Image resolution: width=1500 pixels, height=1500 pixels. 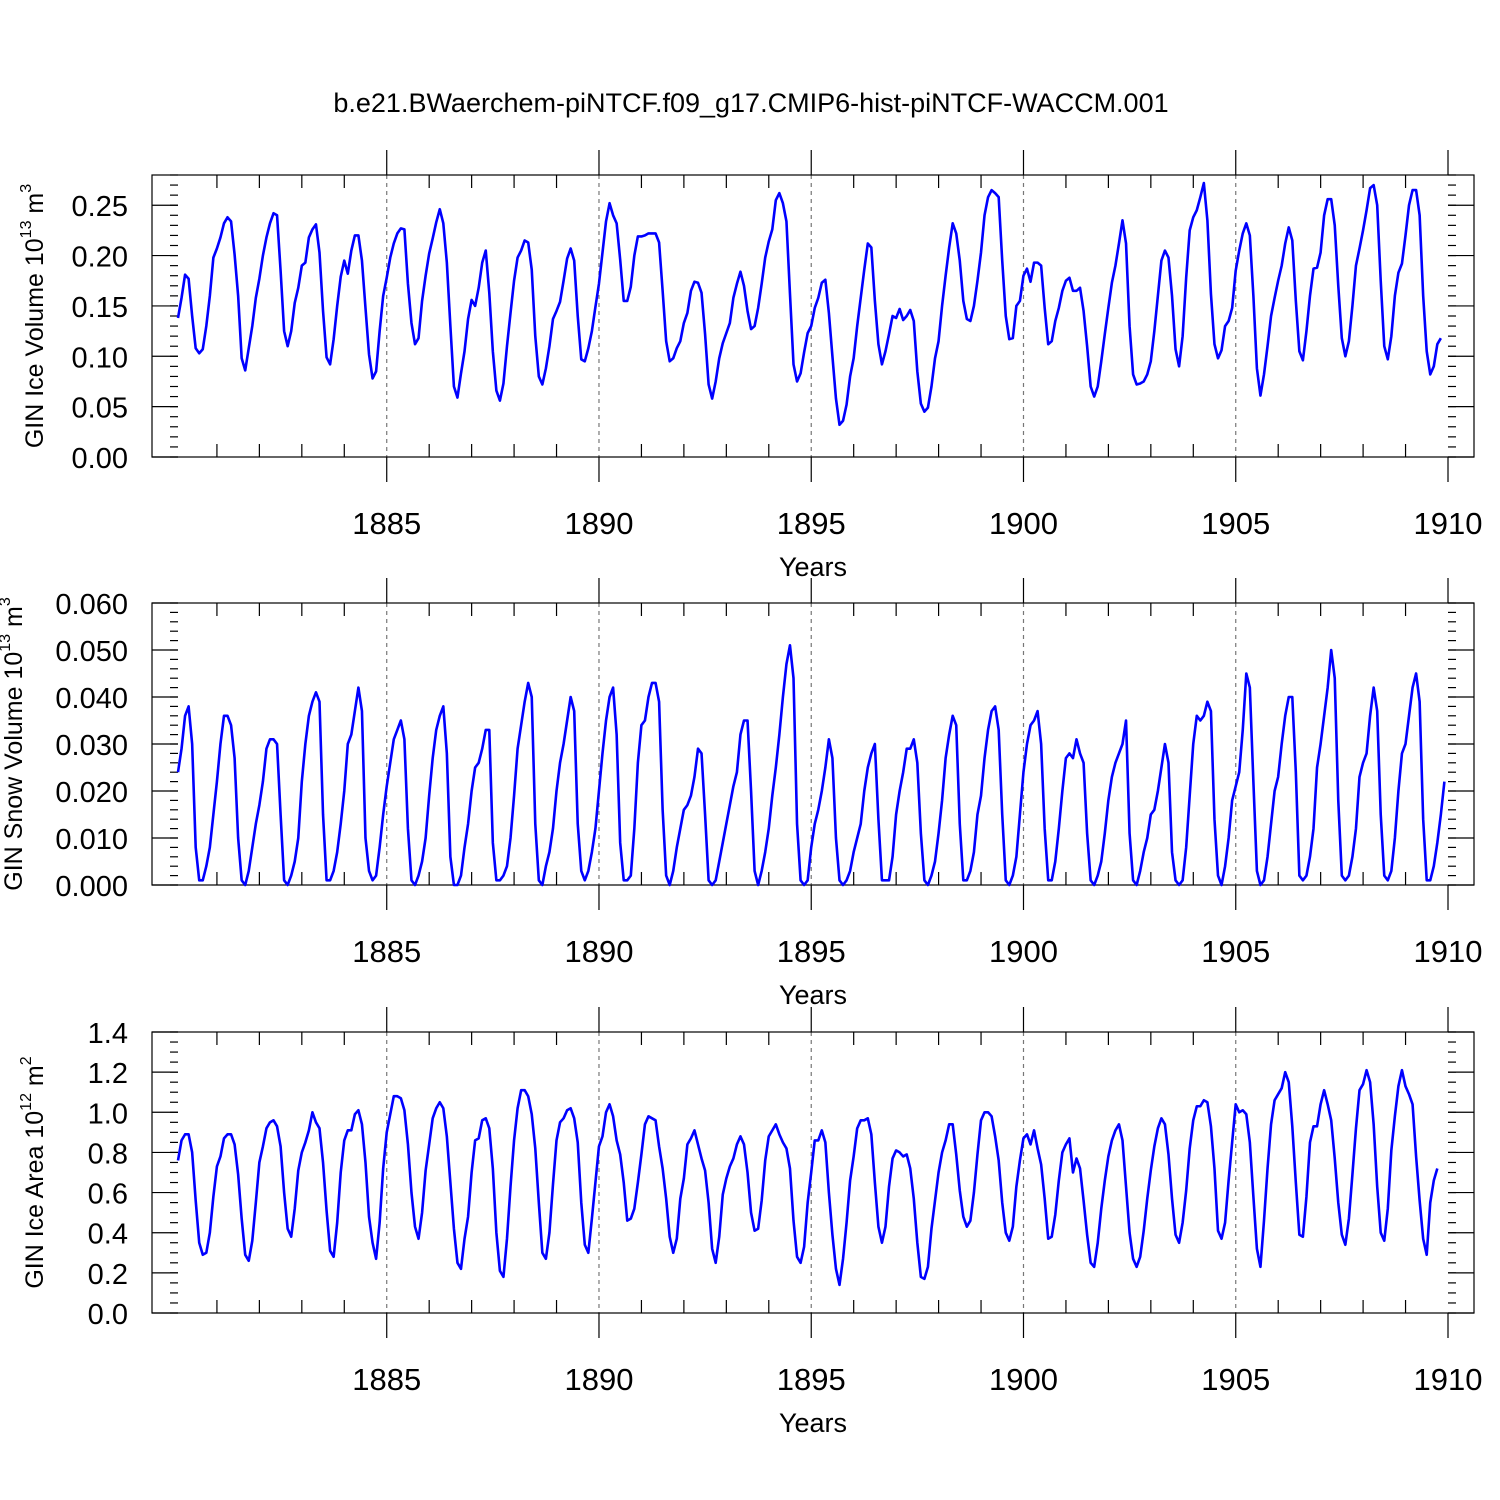 I want to click on y-tick-label: 0.25, so click(x=100, y=207).